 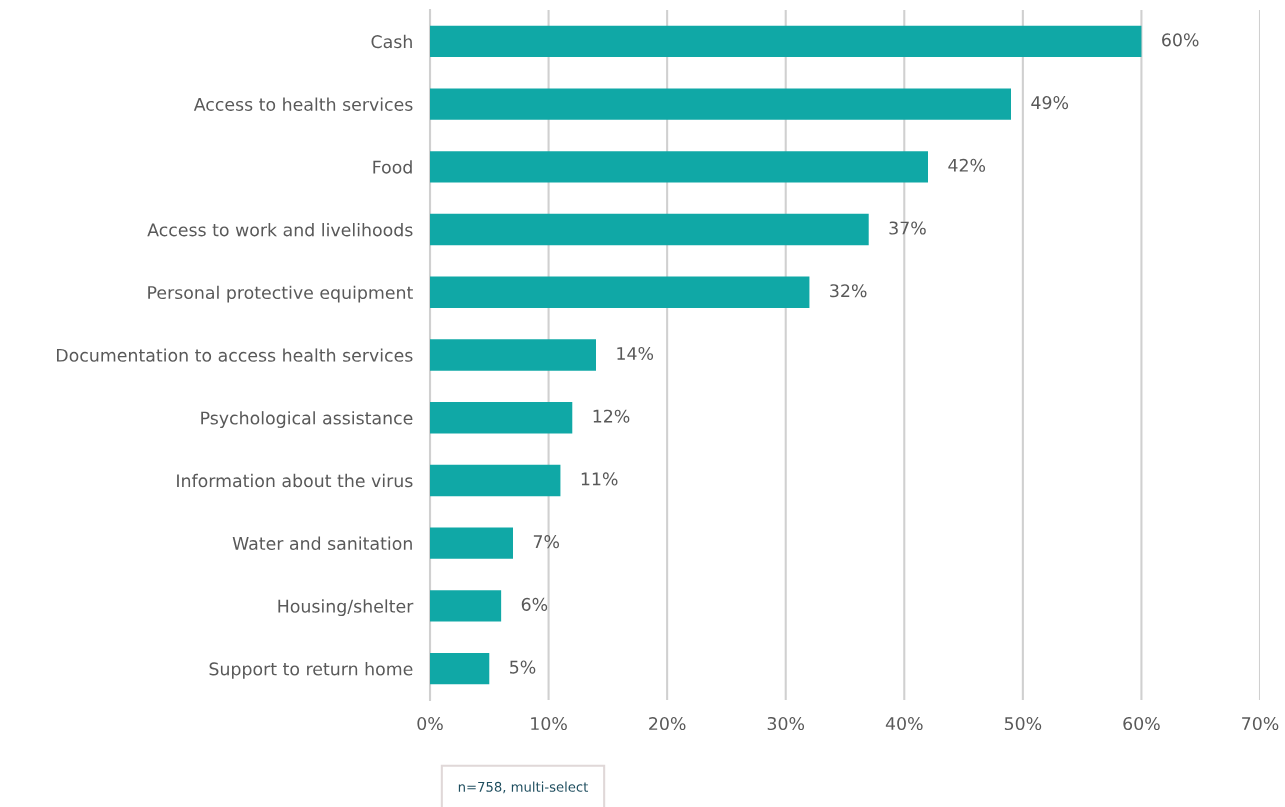 I want to click on y-tick-label: Documentation to access health services, so click(x=235, y=355).